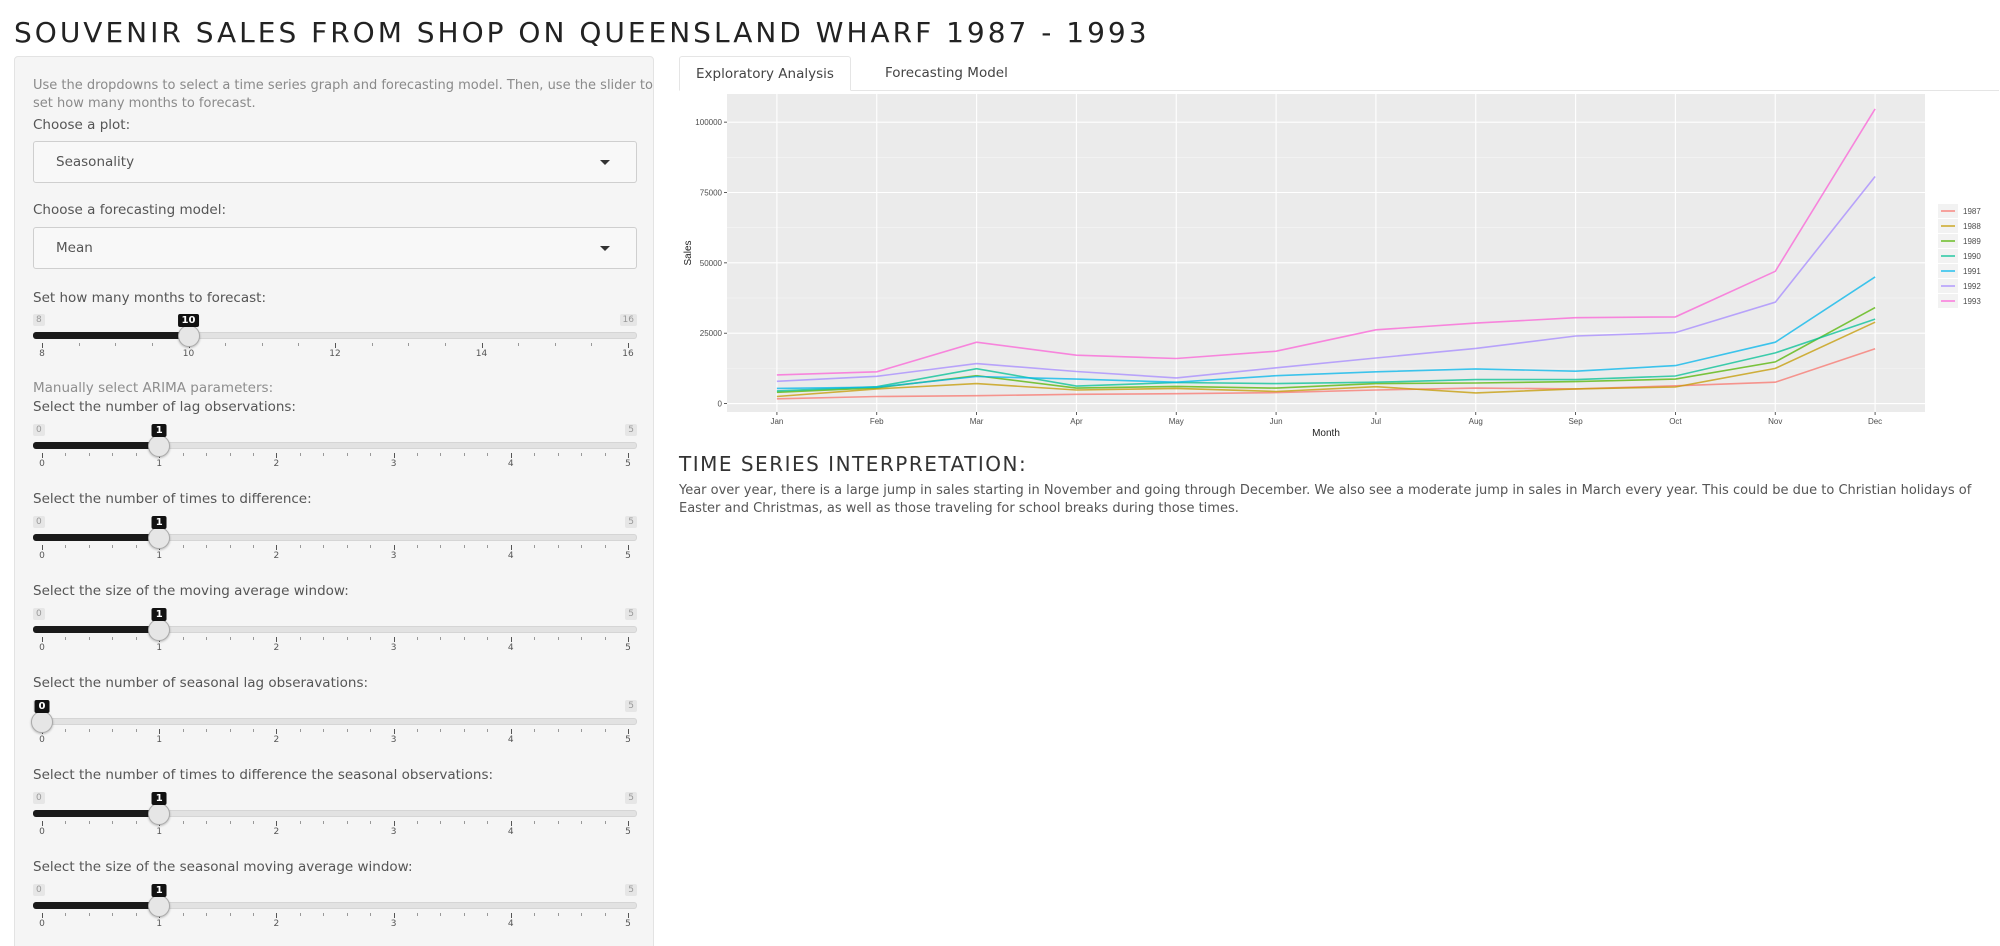 Image resolution: width=2000 pixels, height=946 pixels. I want to click on x-tick-label: Aug, so click(1476, 421).